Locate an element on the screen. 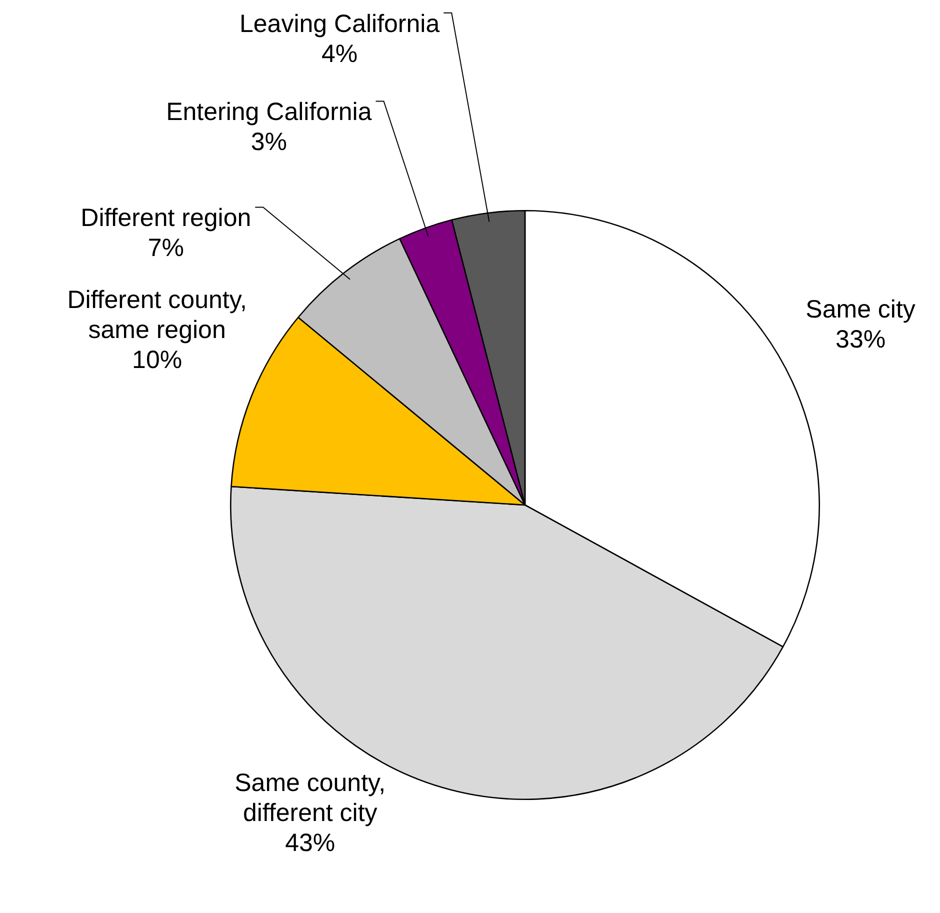 The width and height of the screenshot is (940, 913). slice-label: Different county, same region is located at coordinates (157, 315).